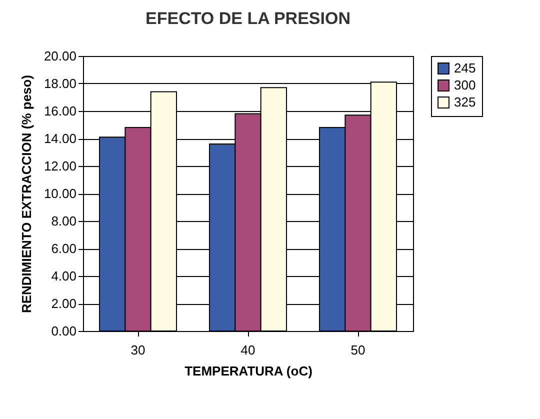  I want to click on y-tick-label: 16.00, so click(60, 111).